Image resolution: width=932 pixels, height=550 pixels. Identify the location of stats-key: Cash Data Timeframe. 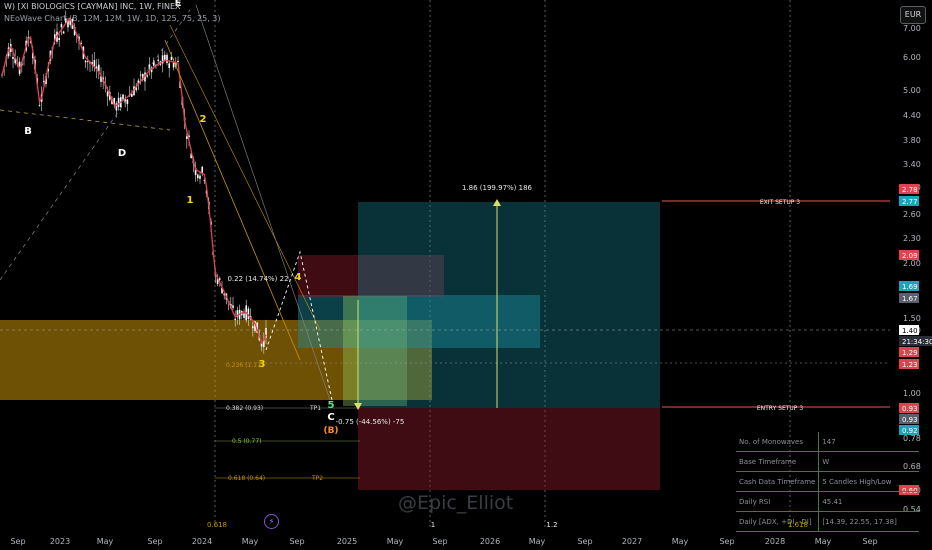
(778, 481).